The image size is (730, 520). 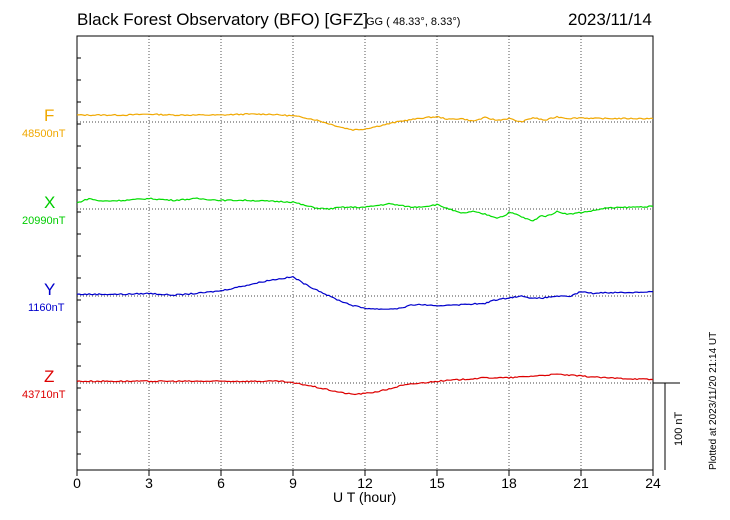 What do you see at coordinates (49, 376) in the screenshot?
I see `series-name-z: Z` at bounding box center [49, 376].